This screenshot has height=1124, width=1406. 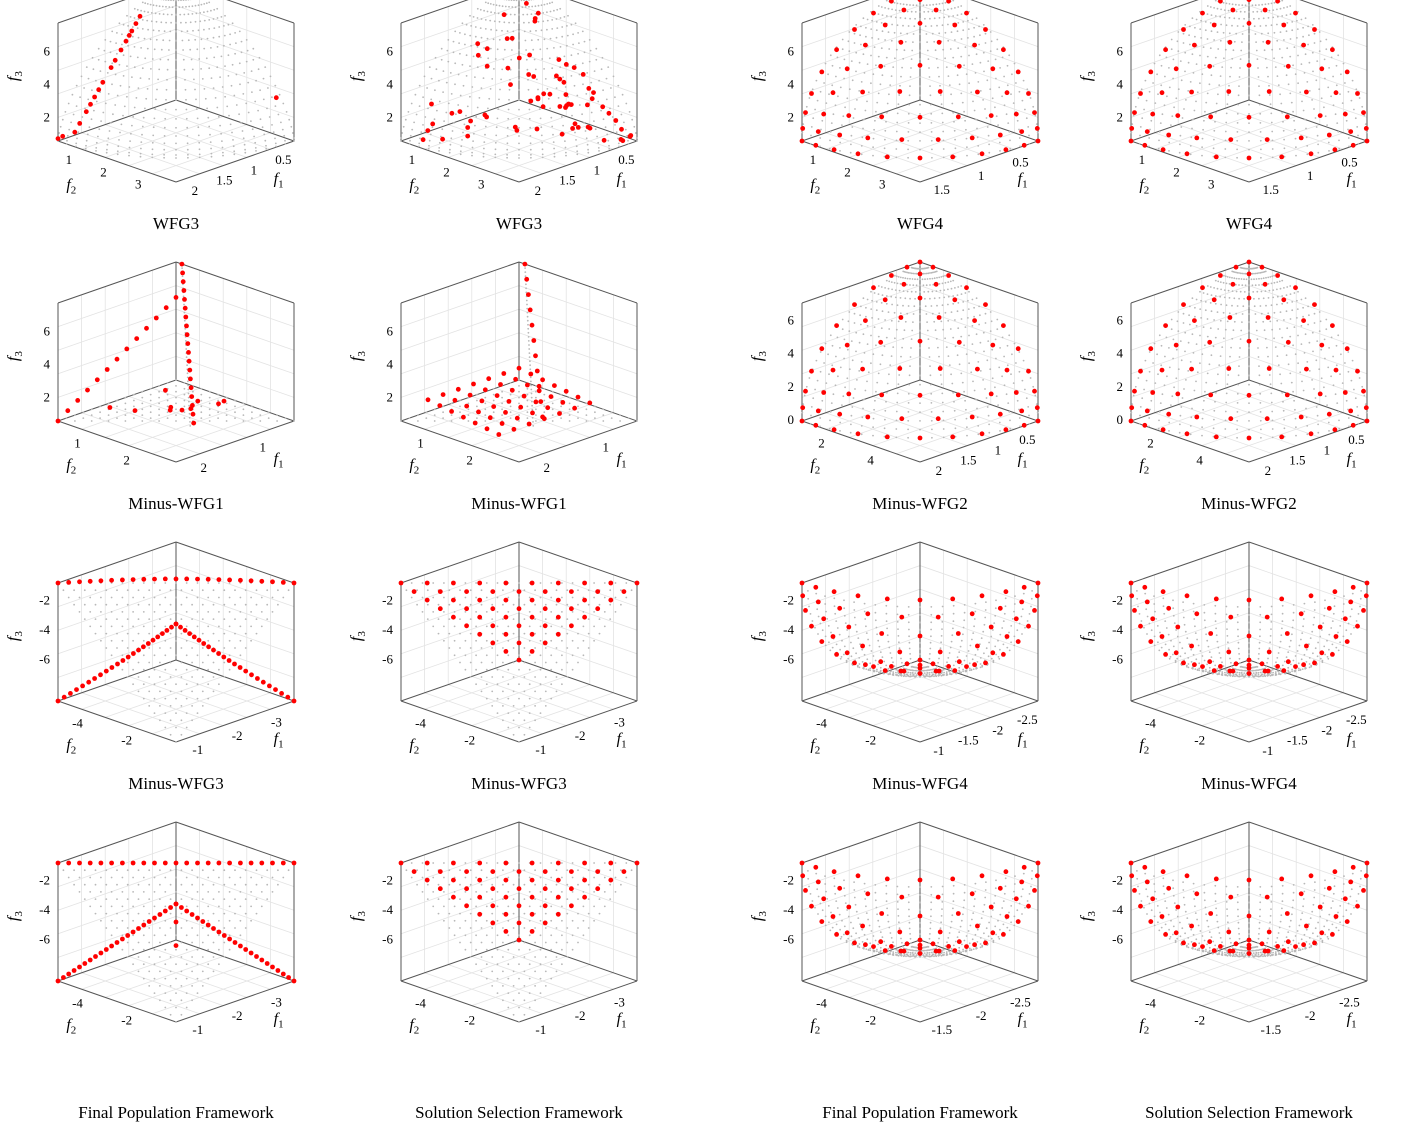 I want to click on z-tick-label: 2, so click(x=791, y=116).